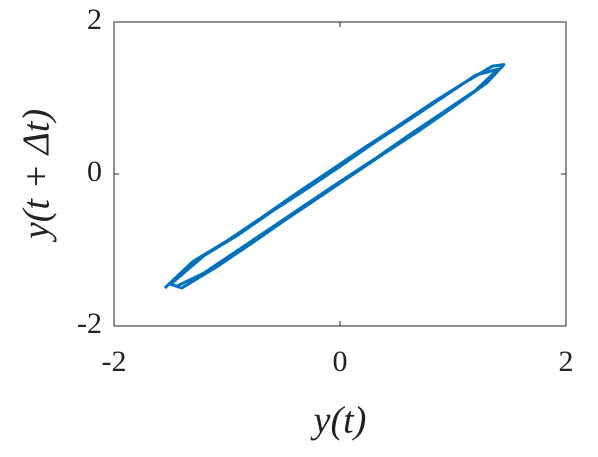 The image size is (598, 457). Describe the element at coordinates (94, 19) in the screenshot. I see `y-tick-label: 2` at that location.